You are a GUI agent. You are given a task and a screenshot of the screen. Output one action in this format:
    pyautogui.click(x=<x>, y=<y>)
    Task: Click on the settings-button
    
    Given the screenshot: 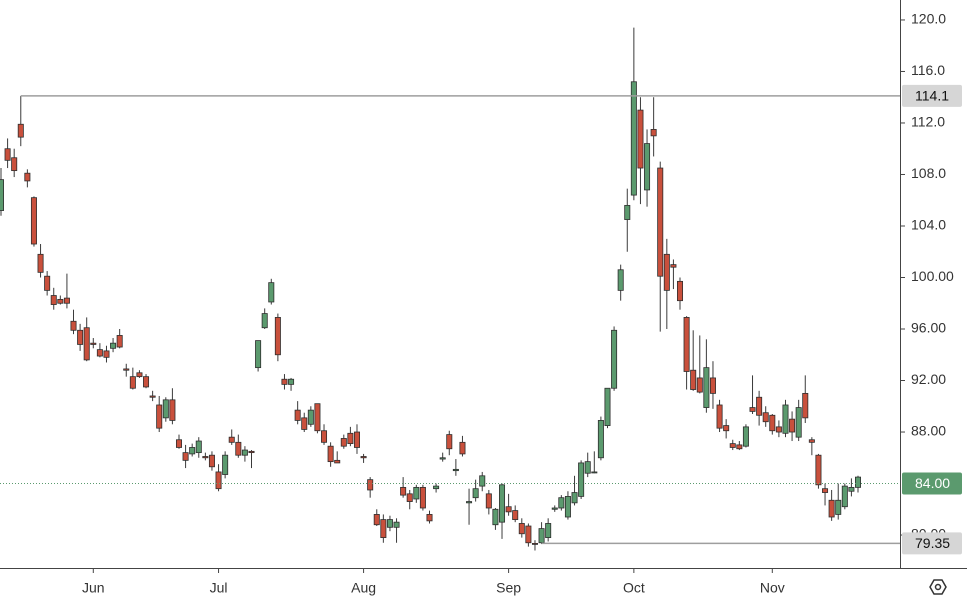 What is the action you would take?
    pyautogui.click(x=938, y=587)
    